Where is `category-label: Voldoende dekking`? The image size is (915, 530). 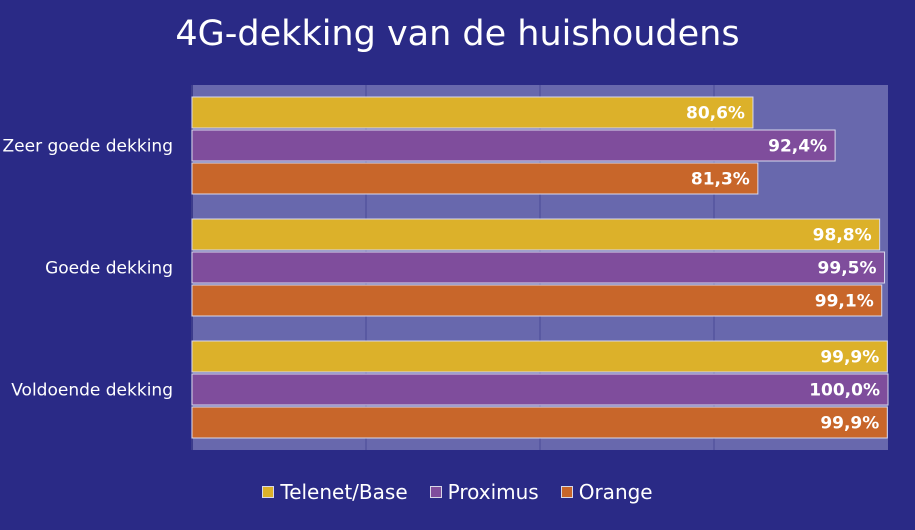 category-label: Voldoende dekking is located at coordinates (92, 391).